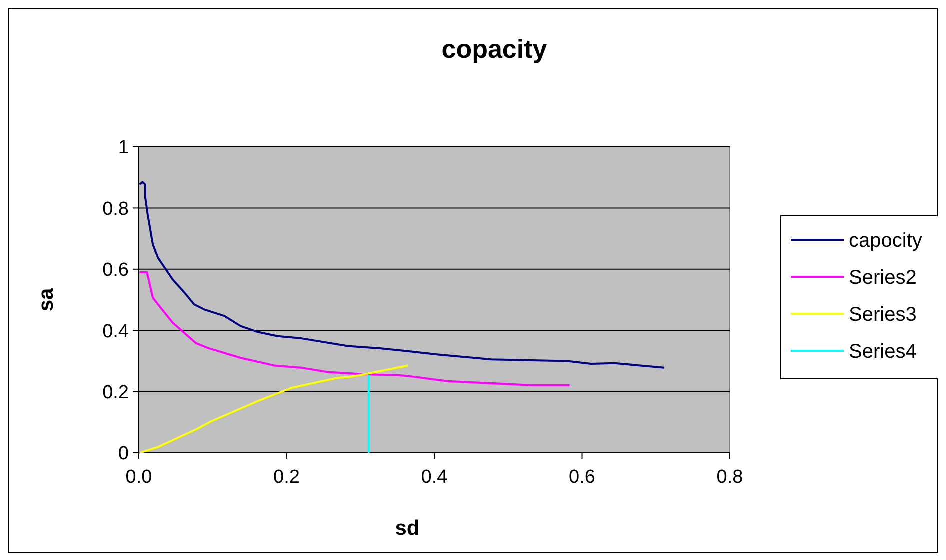  Describe the element at coordinates (46, 300) in the screenshot. I see `y-axis-title: sa` at that location.